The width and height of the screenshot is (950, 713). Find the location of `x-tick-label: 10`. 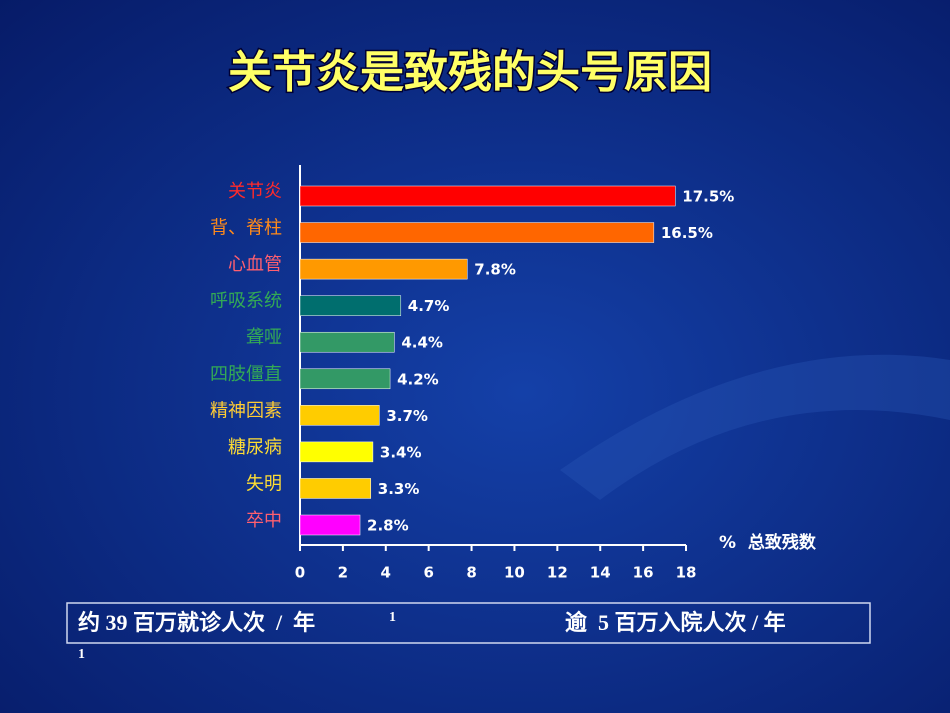

x-tick-label: 10 is located at coordinates (514, 573).